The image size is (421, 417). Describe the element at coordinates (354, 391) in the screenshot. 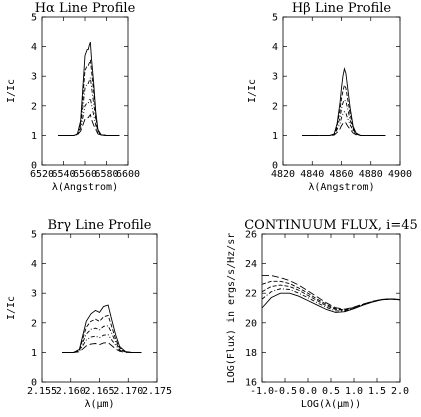

I see `x-tick-label: 1.0` at that location.